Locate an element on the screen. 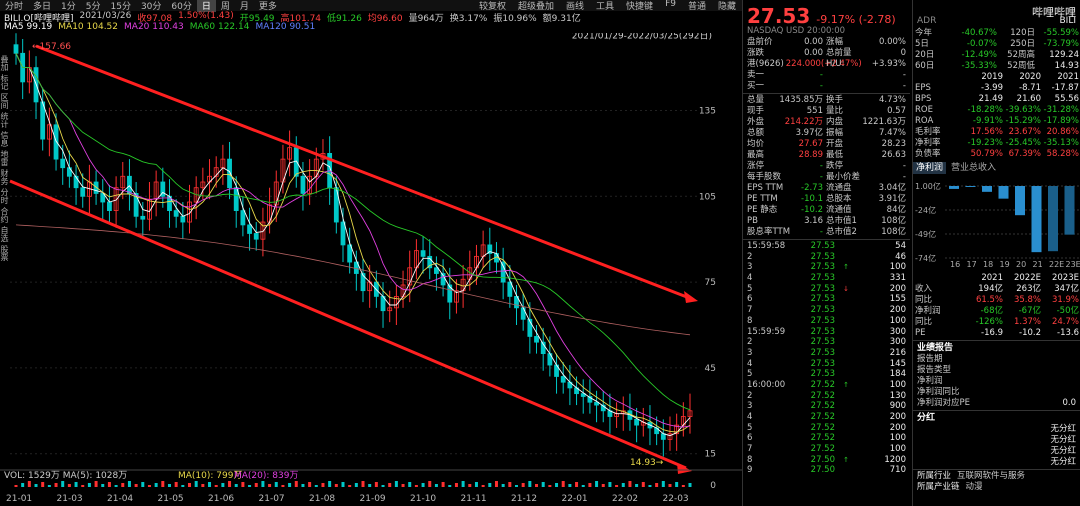 The image size is (1080, 506). left-nav-item: 地雷 is located at coordinates (4, 158).